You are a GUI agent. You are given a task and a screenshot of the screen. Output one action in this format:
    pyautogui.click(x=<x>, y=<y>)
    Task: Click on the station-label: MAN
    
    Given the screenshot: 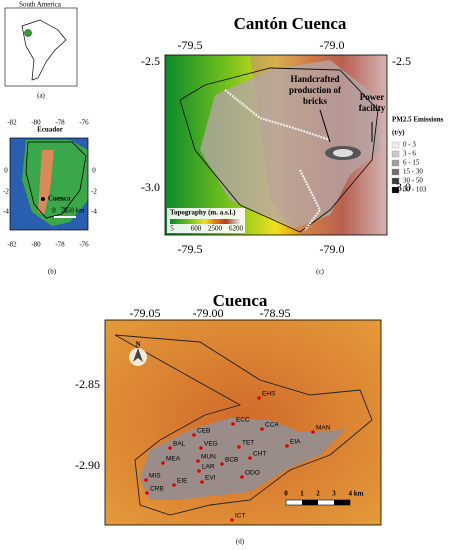 What is the action you would take?
    pyautogui.click(x=323, y=428)
    